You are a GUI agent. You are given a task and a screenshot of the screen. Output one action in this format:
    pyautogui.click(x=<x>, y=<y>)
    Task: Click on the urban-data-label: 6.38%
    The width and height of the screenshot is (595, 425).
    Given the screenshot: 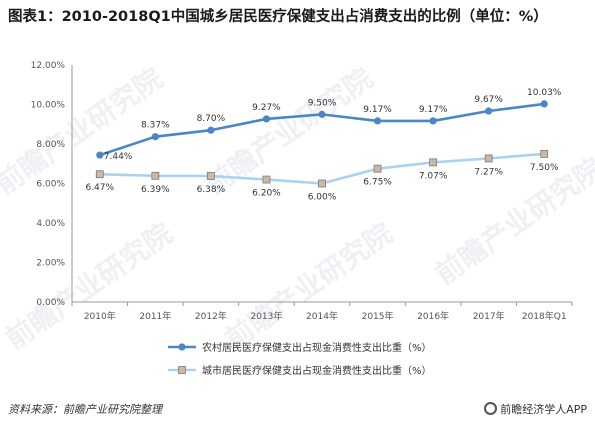 What is the action you would take?
    pyautogui.click(x=211, y=190)
    